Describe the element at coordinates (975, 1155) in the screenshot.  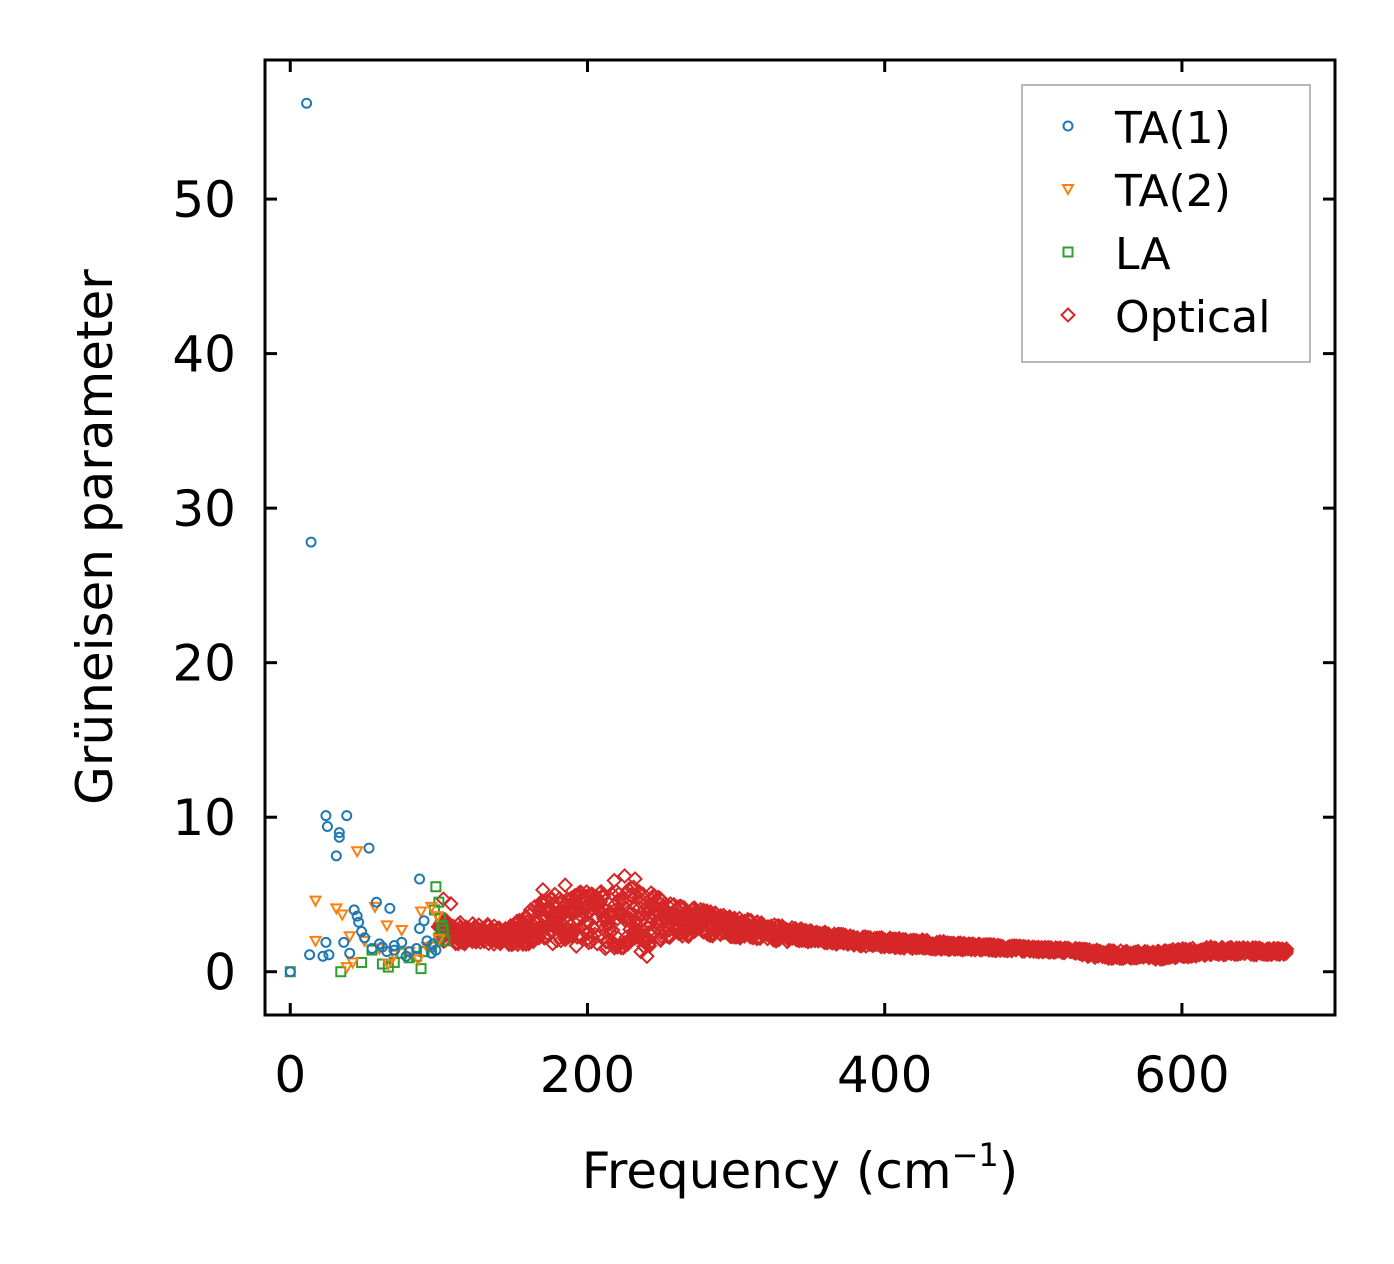
I see `x-axis-label-superscript: −1` at that location.